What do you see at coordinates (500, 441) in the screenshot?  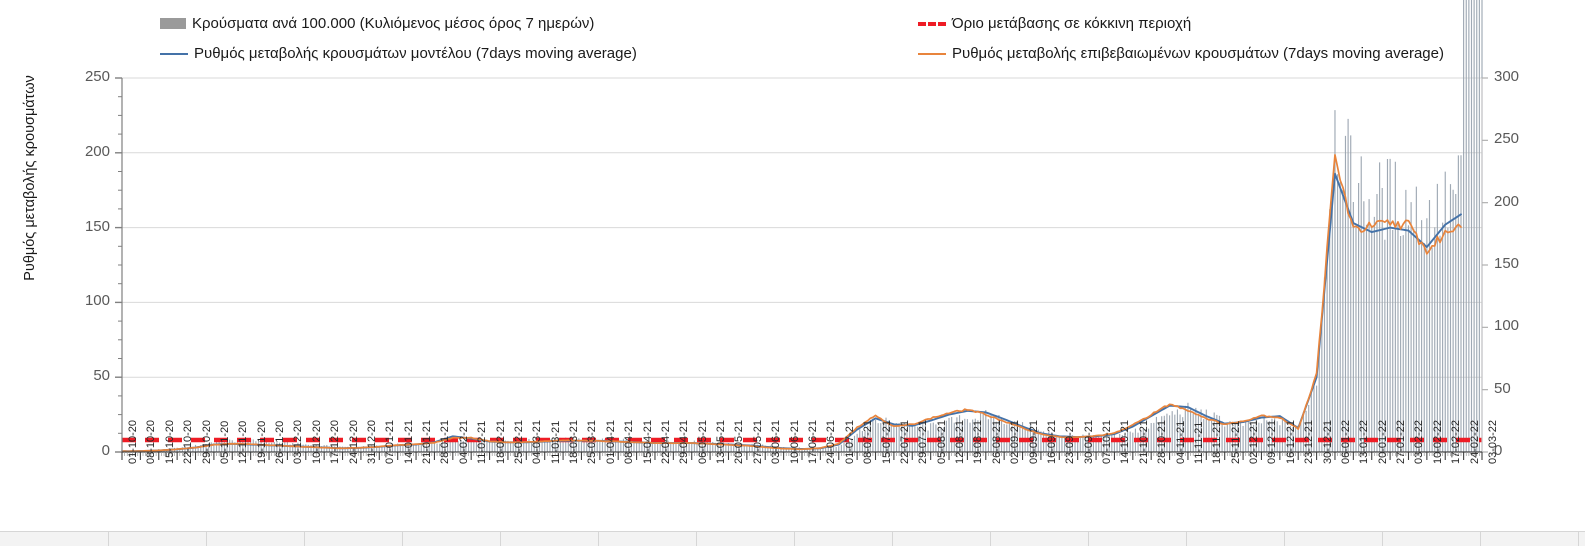 I see `x-axis-tick-label: 18-02-21` at bounding box center [500, 441].